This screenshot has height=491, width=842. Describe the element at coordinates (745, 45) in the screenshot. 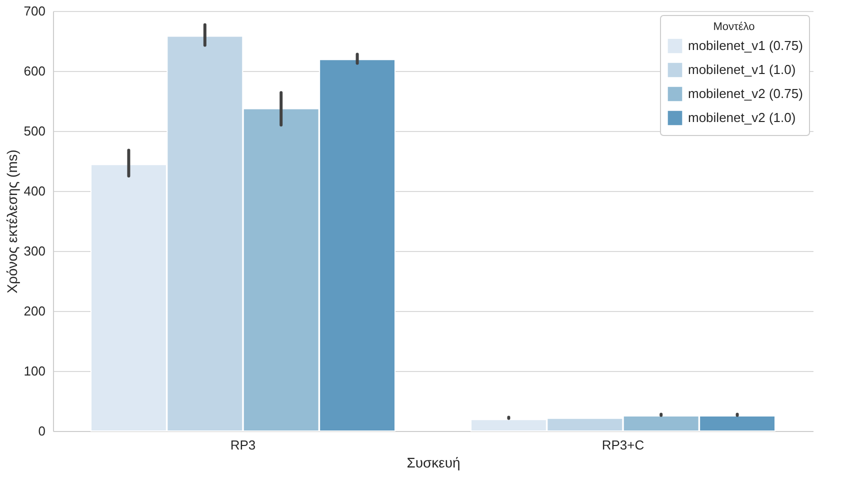

I see `legend-label: mobilenet_v1 (0.75)` at that location.